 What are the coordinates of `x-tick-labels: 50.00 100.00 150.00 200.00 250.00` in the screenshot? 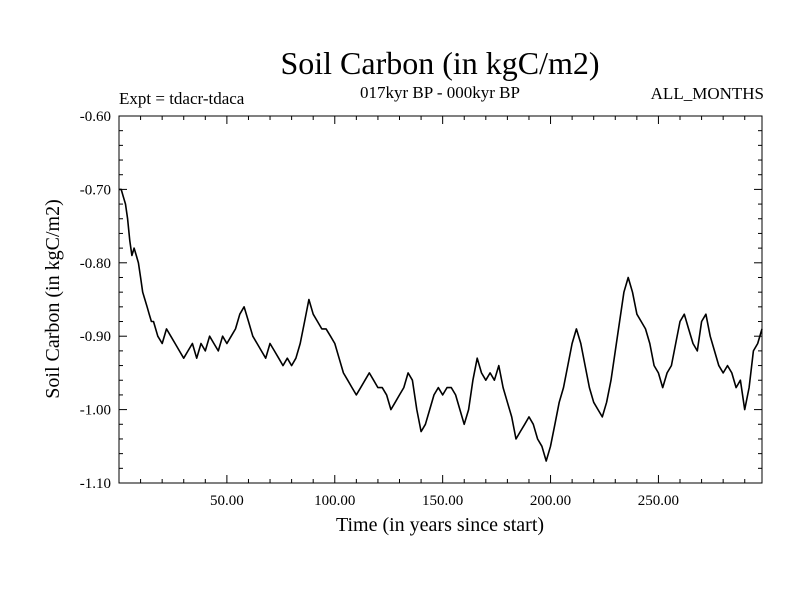 It's located at (444, 501).